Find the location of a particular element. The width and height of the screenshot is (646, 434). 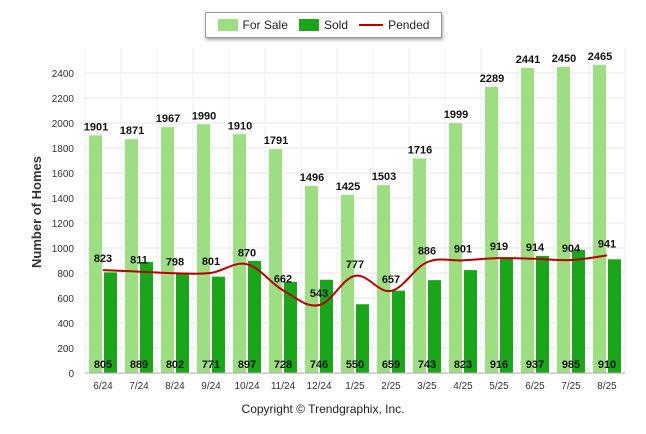

label-sold: 805 is located at coordinates (103, 365).